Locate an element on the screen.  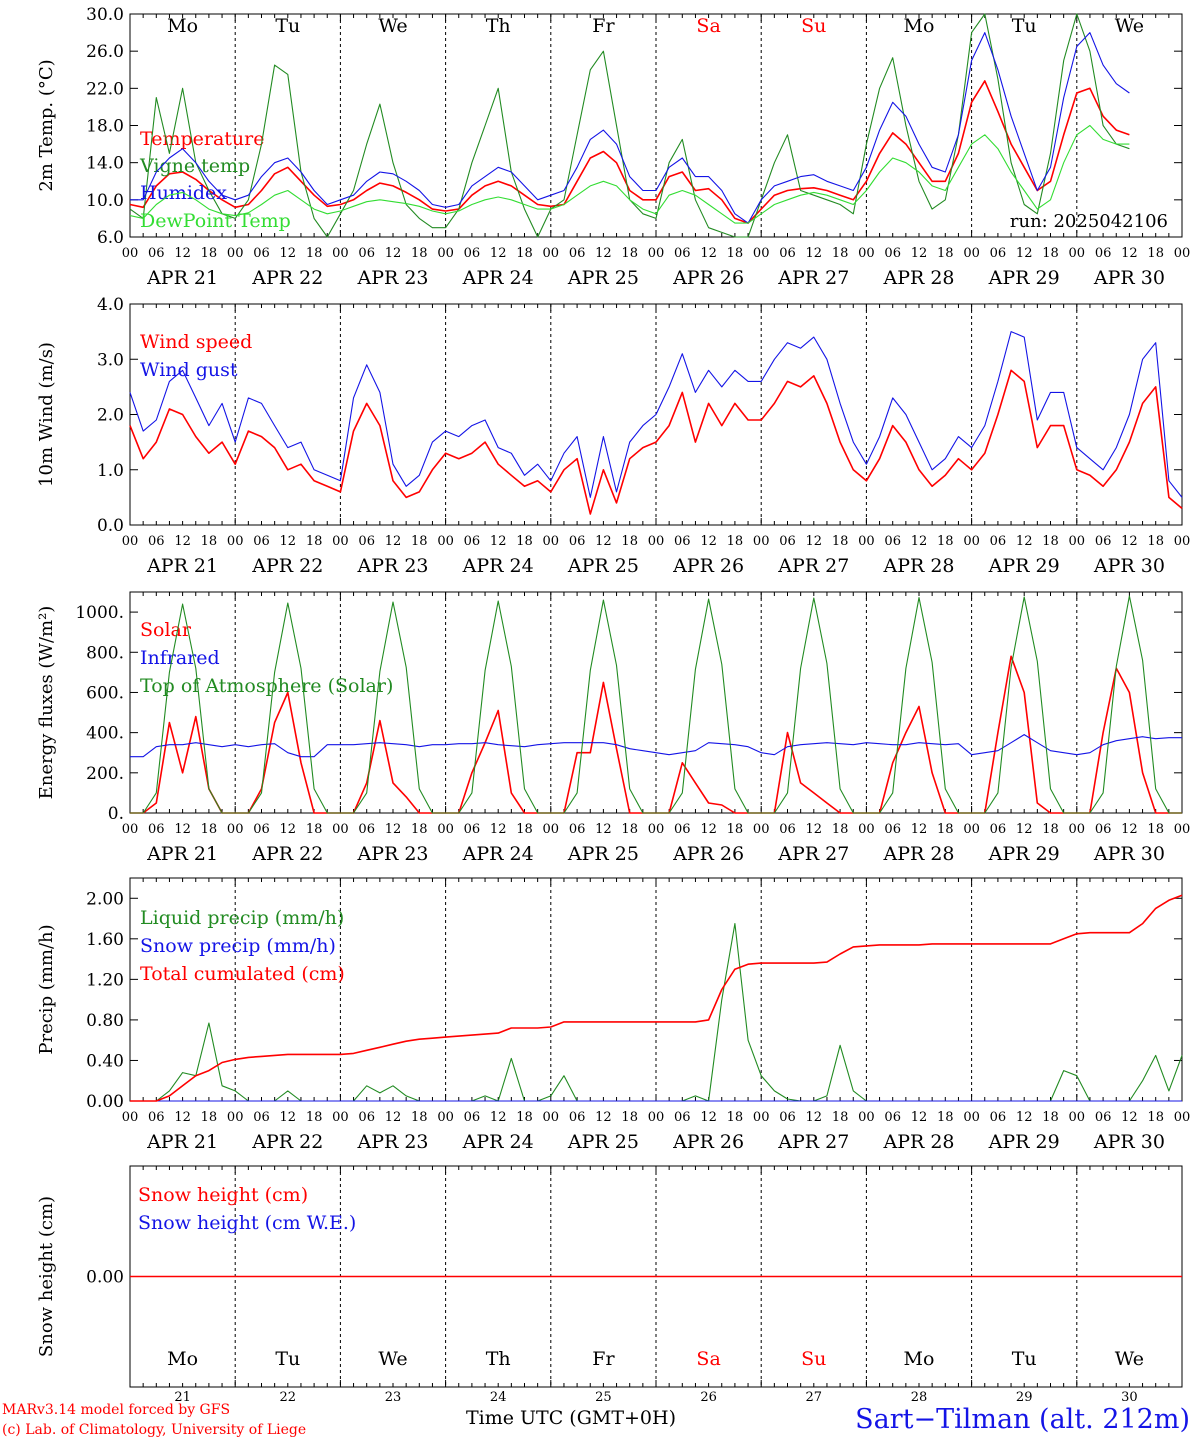
day-number-label: 23 is located at coordinates (393, 1397).